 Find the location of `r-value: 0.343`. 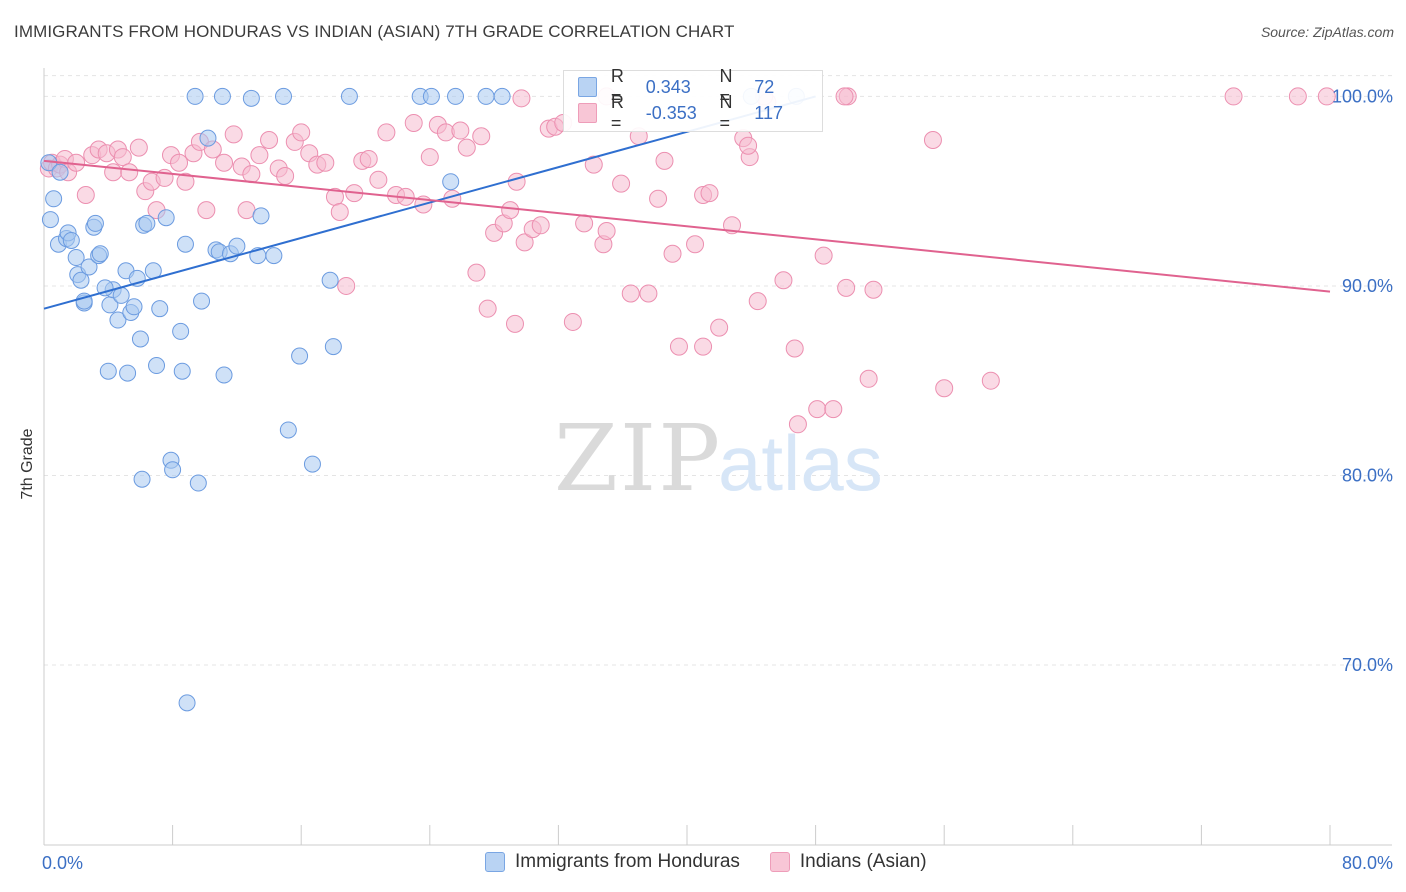

r-value: 0.343 is located at coordinates (668, 86).